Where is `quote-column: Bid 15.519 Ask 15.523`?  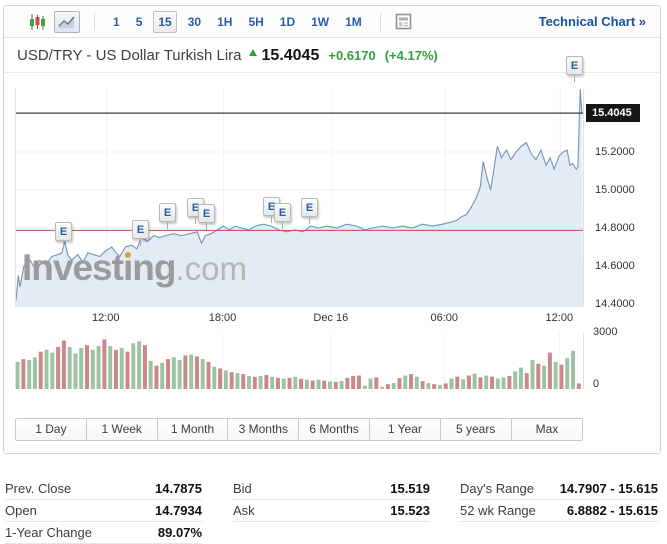 quote-column: Bid 15.519 Ask 15.523 is located at coordinates (331, 500).